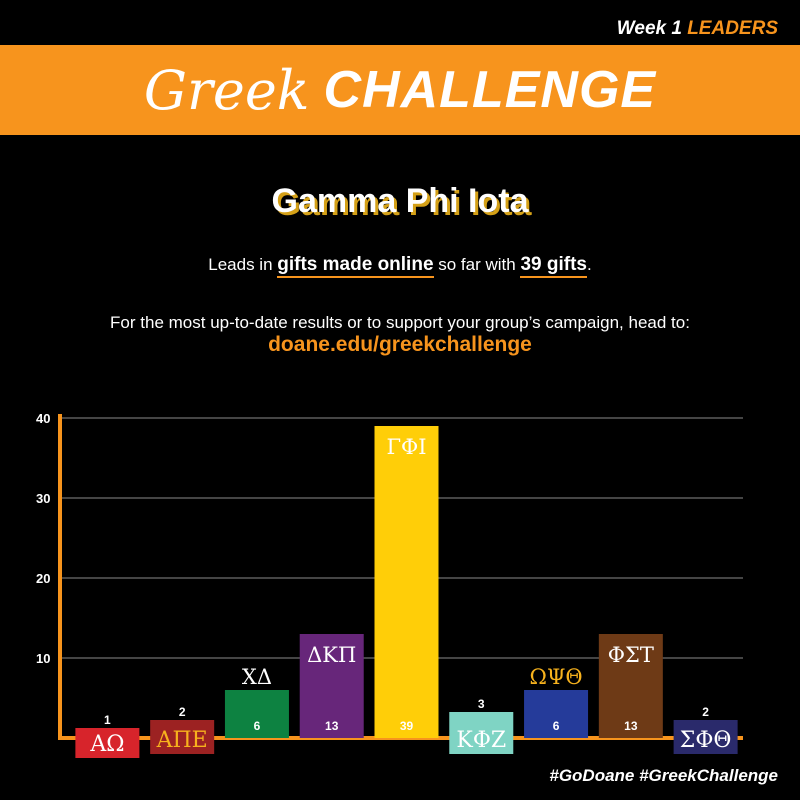 Image resolution: width=800 pixels, height=800 pixels. I want to click on y-tick-label: 20, so click(43, 578).